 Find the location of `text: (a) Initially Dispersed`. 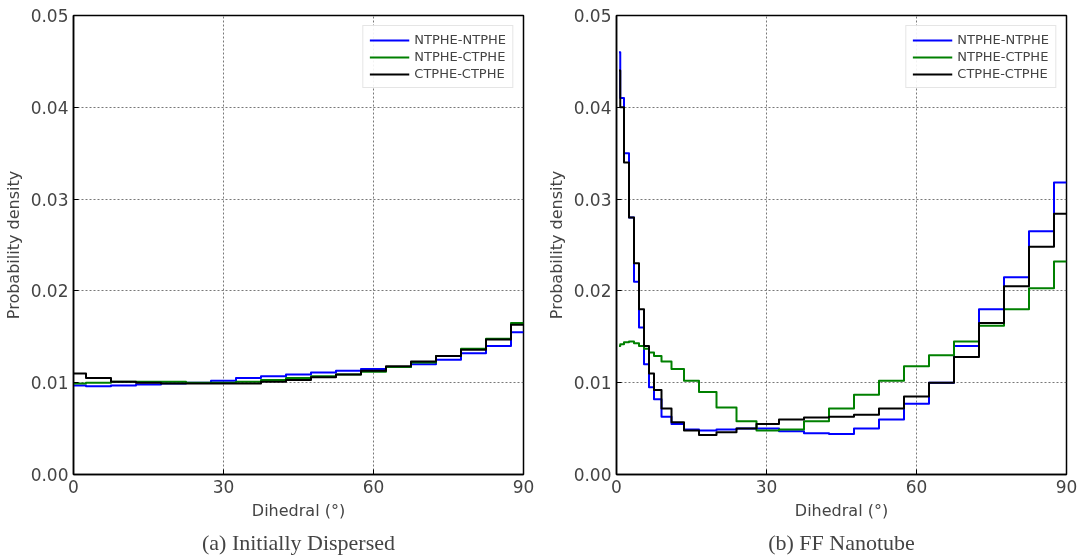

text: (a) Initially Dispersed is located at coordinates (298, 542).